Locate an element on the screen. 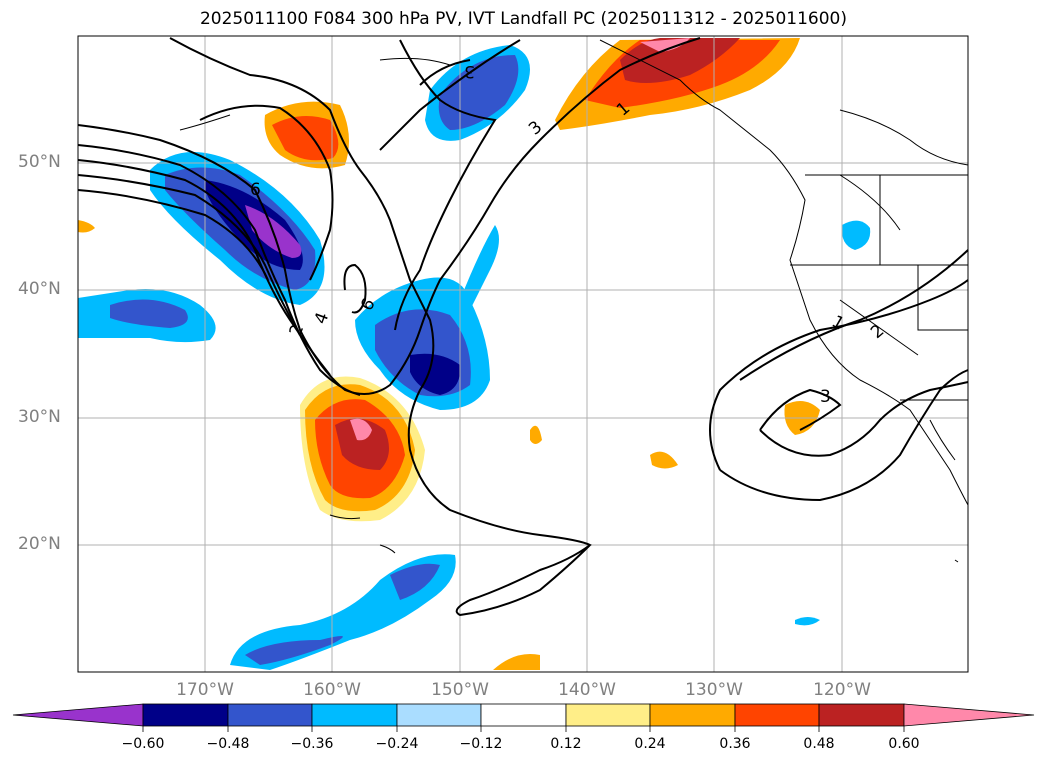 This screenshot has width=1047, height=765. lat-label-20n: 20°N is located at coordinates (39, 544).